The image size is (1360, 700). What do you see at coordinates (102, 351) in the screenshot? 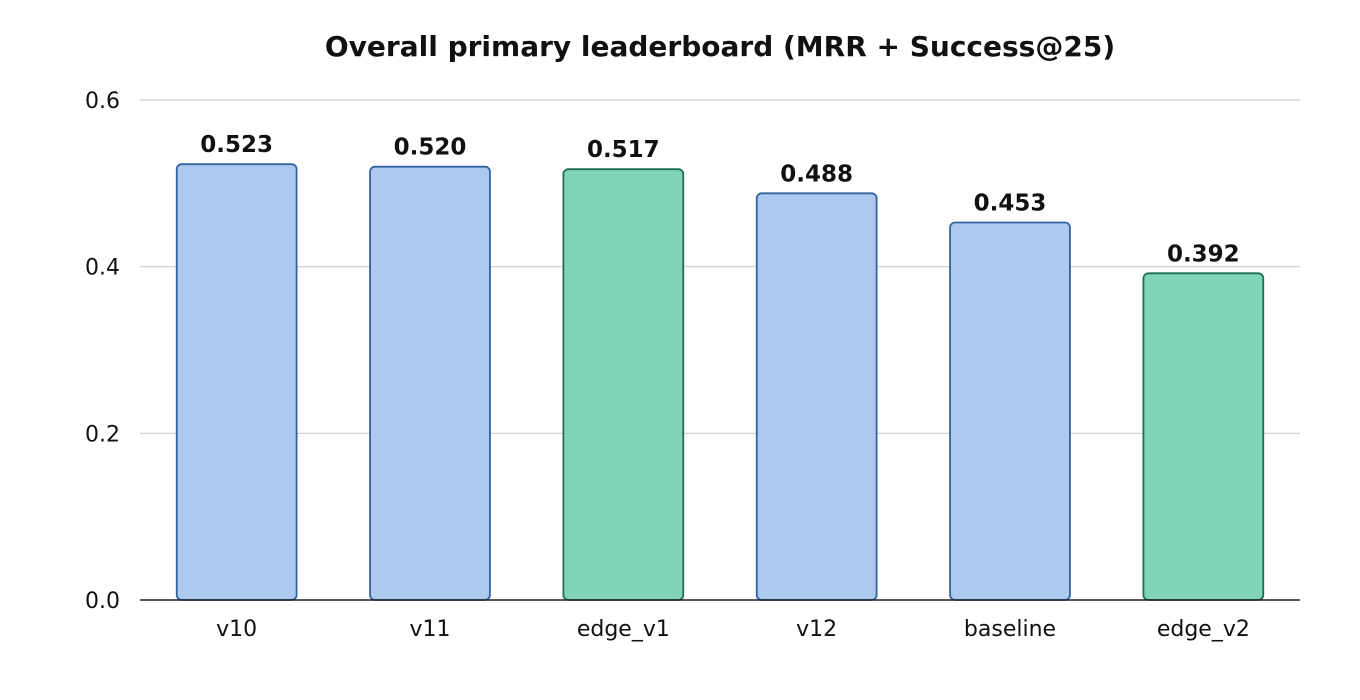
I see `y-tick-labels: 0.0 0.2 0.4 0.6` at bounding box center [102, 351].